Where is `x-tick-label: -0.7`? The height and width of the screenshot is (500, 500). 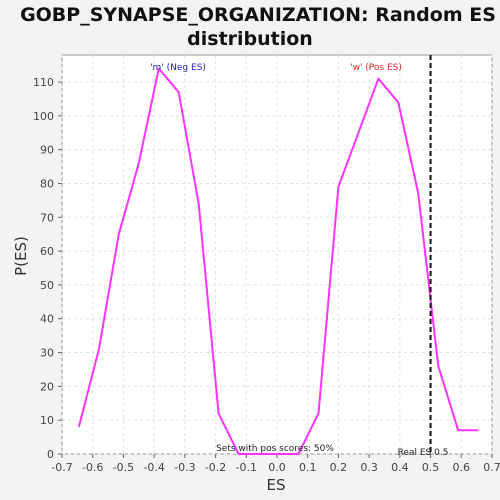
x-tick-label: -0.7 is located at coordinates (61, 467).